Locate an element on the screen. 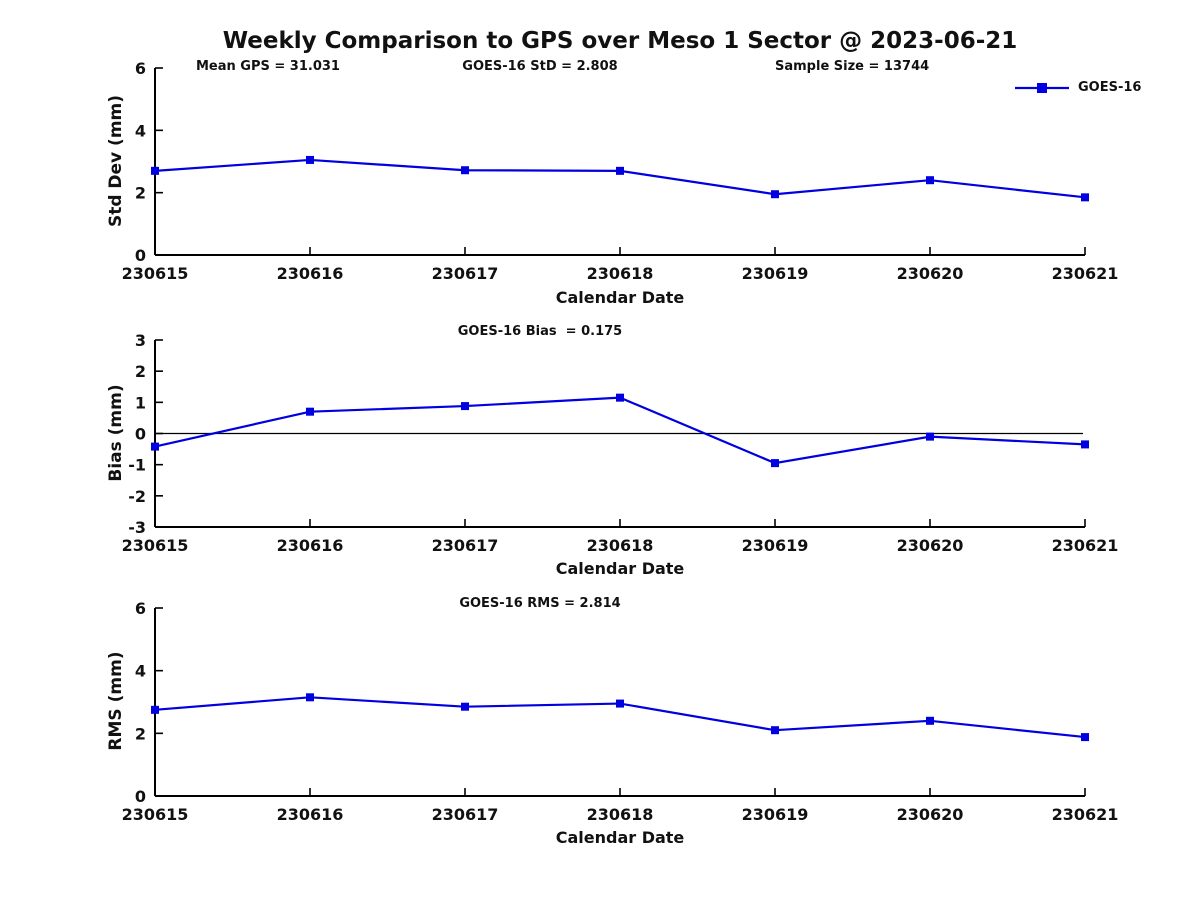 The height and width of the screenshot is (900, 1200). bias-y-axis-label: Bias (mm) is located at coordinates (116, 433).